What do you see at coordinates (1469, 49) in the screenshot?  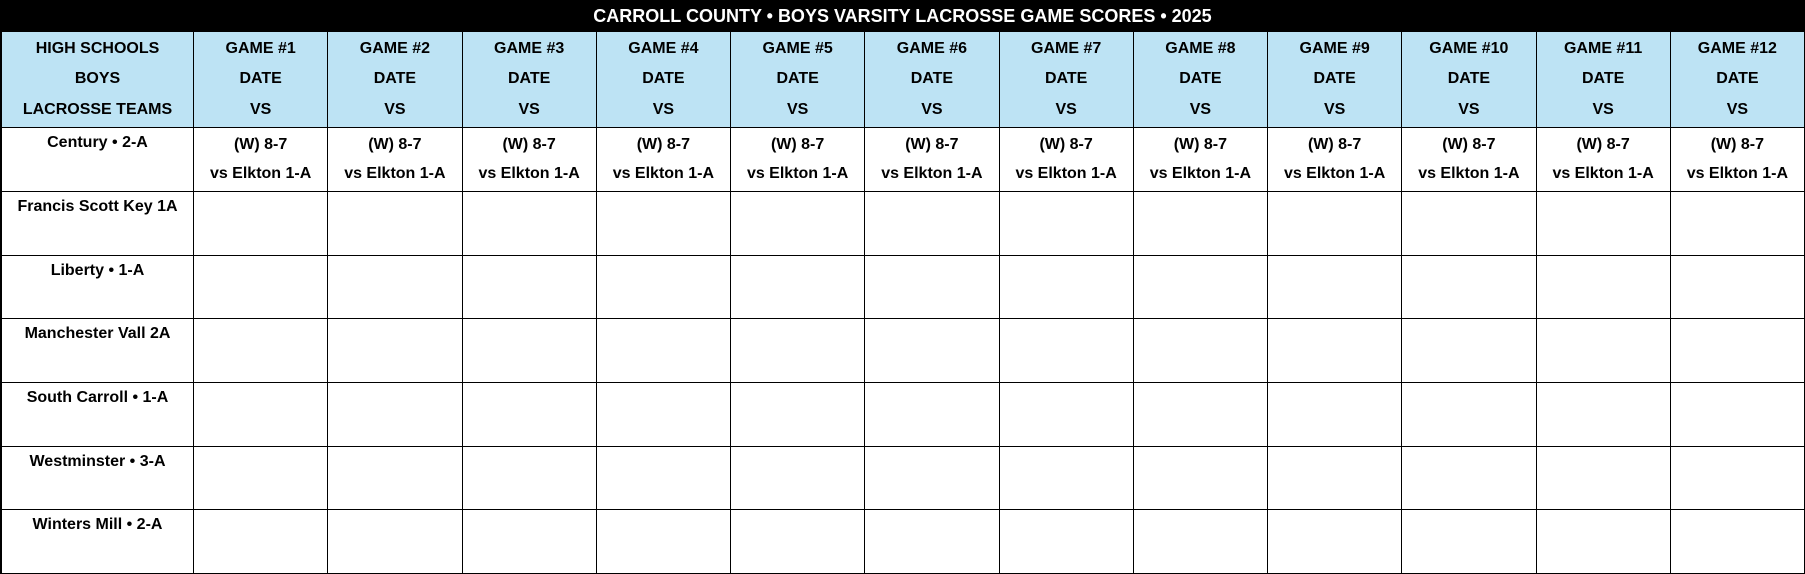 I see `header-line: GAME #10` at bounding box center [1469, 49].